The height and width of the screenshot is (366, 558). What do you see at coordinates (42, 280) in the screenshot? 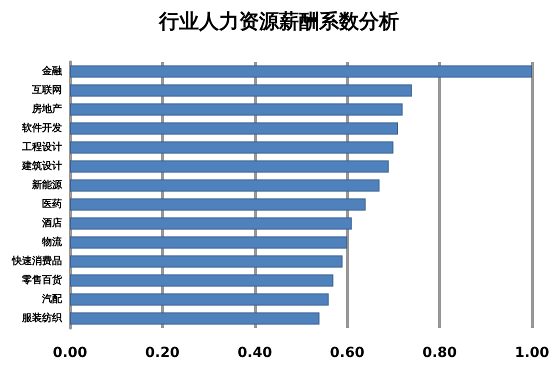
I see `y-tick-label: 零售百货` at bounding box center [42, 280].